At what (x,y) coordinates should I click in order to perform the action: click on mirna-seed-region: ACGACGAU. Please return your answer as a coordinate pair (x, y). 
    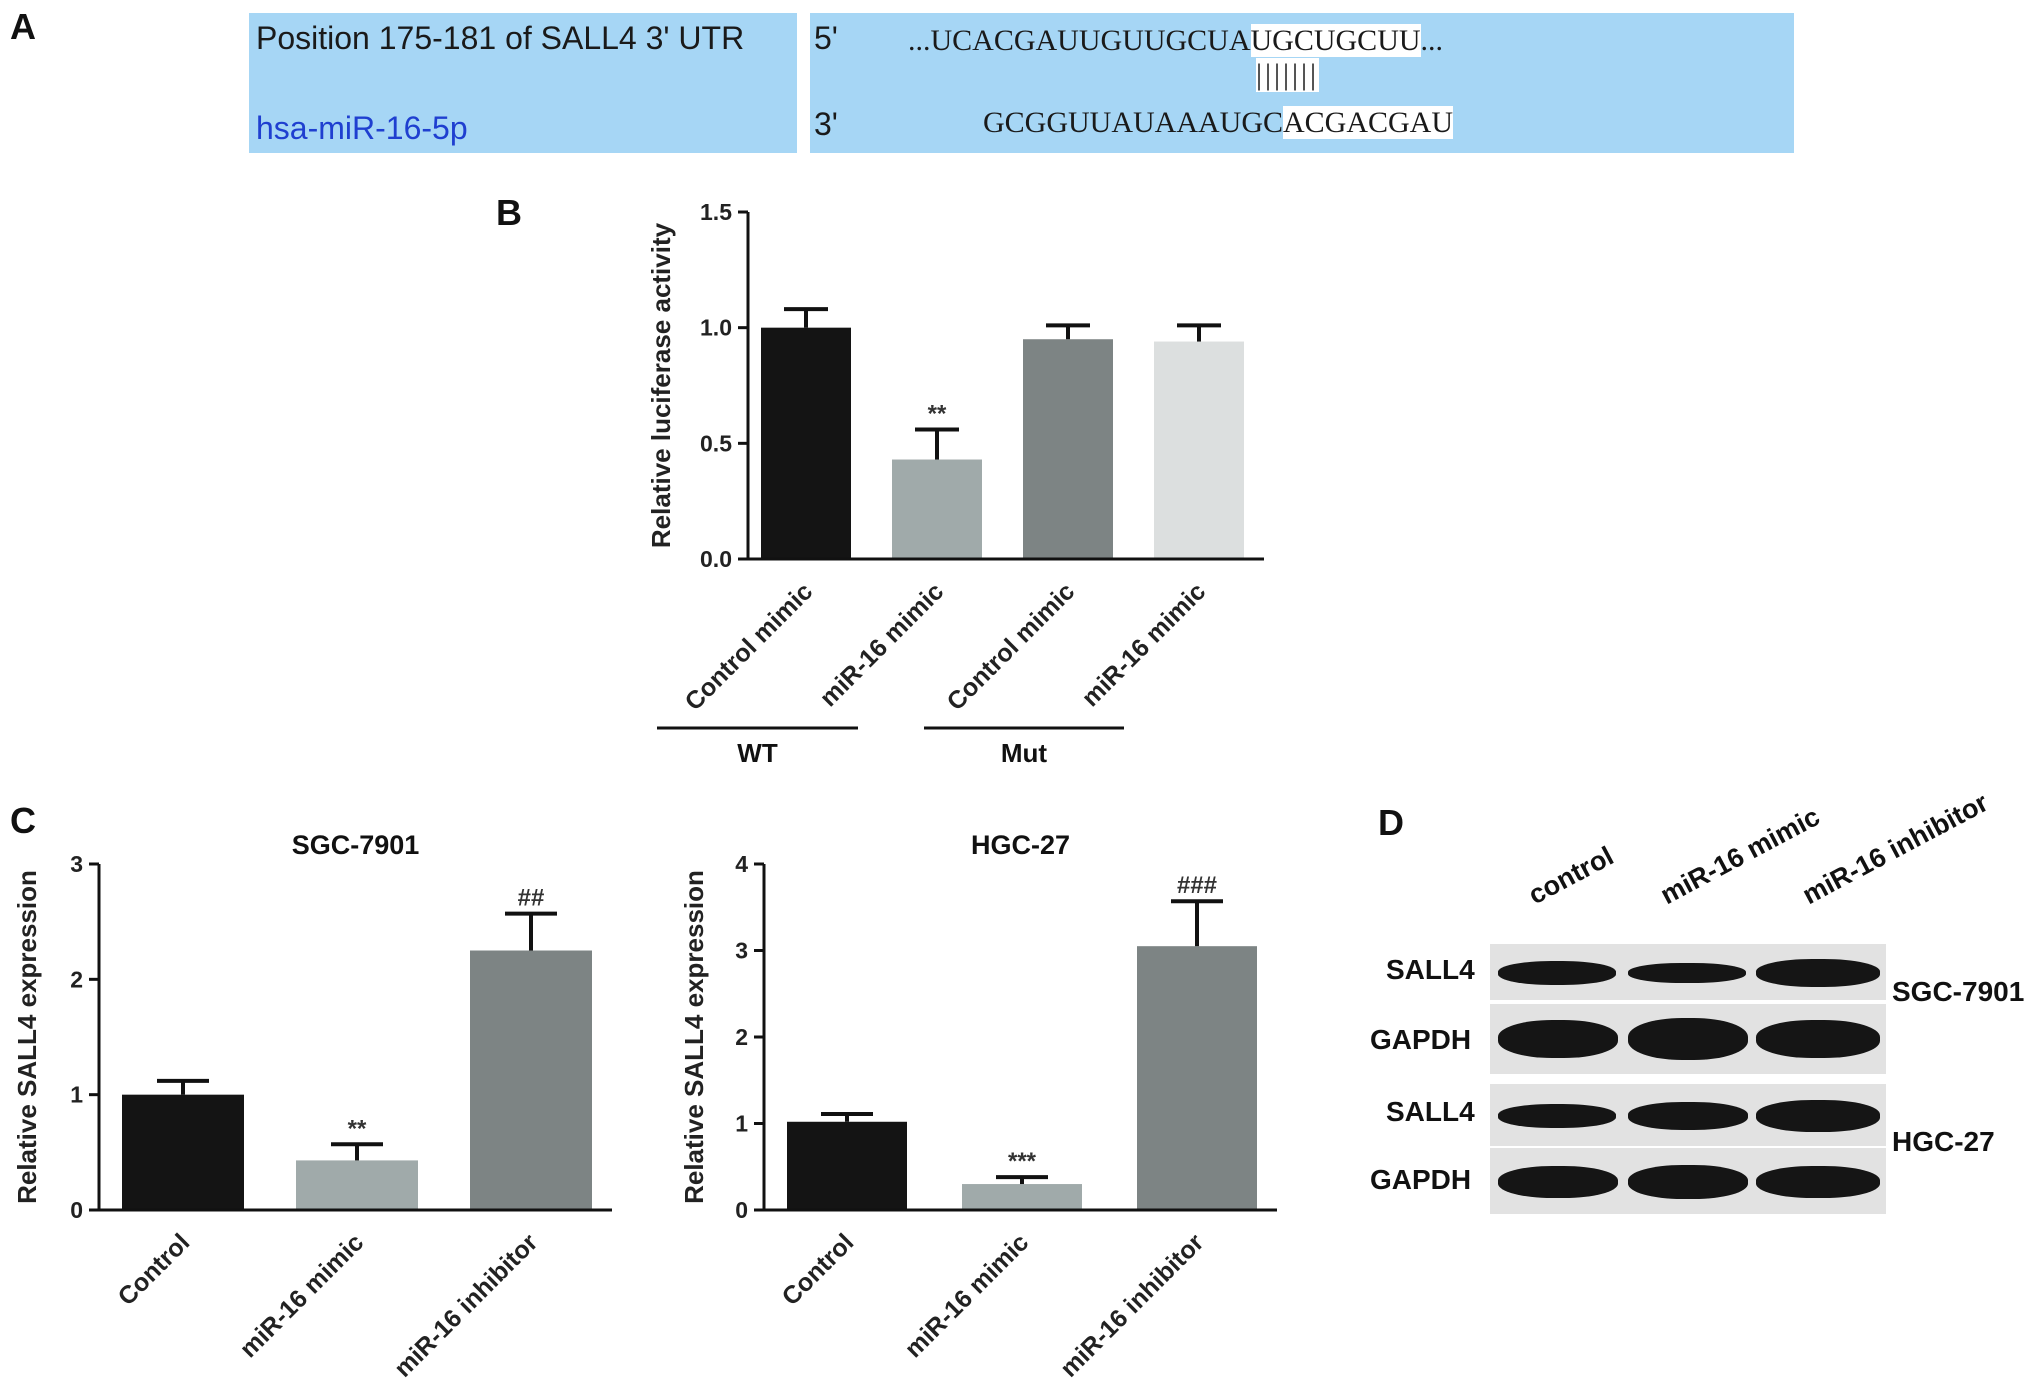
    Looking at the image, I should click on (1368, 122).